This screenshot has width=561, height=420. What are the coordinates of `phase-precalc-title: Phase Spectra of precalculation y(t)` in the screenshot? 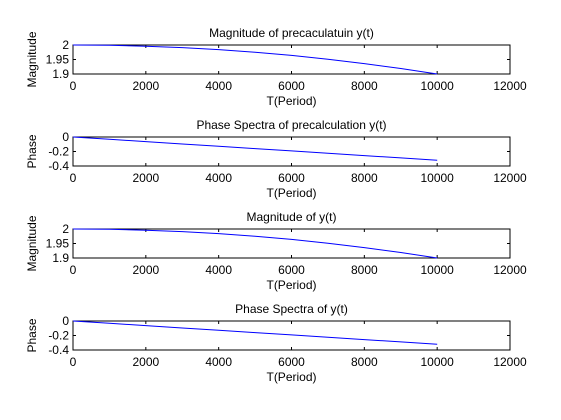 It's located at (291, 125).